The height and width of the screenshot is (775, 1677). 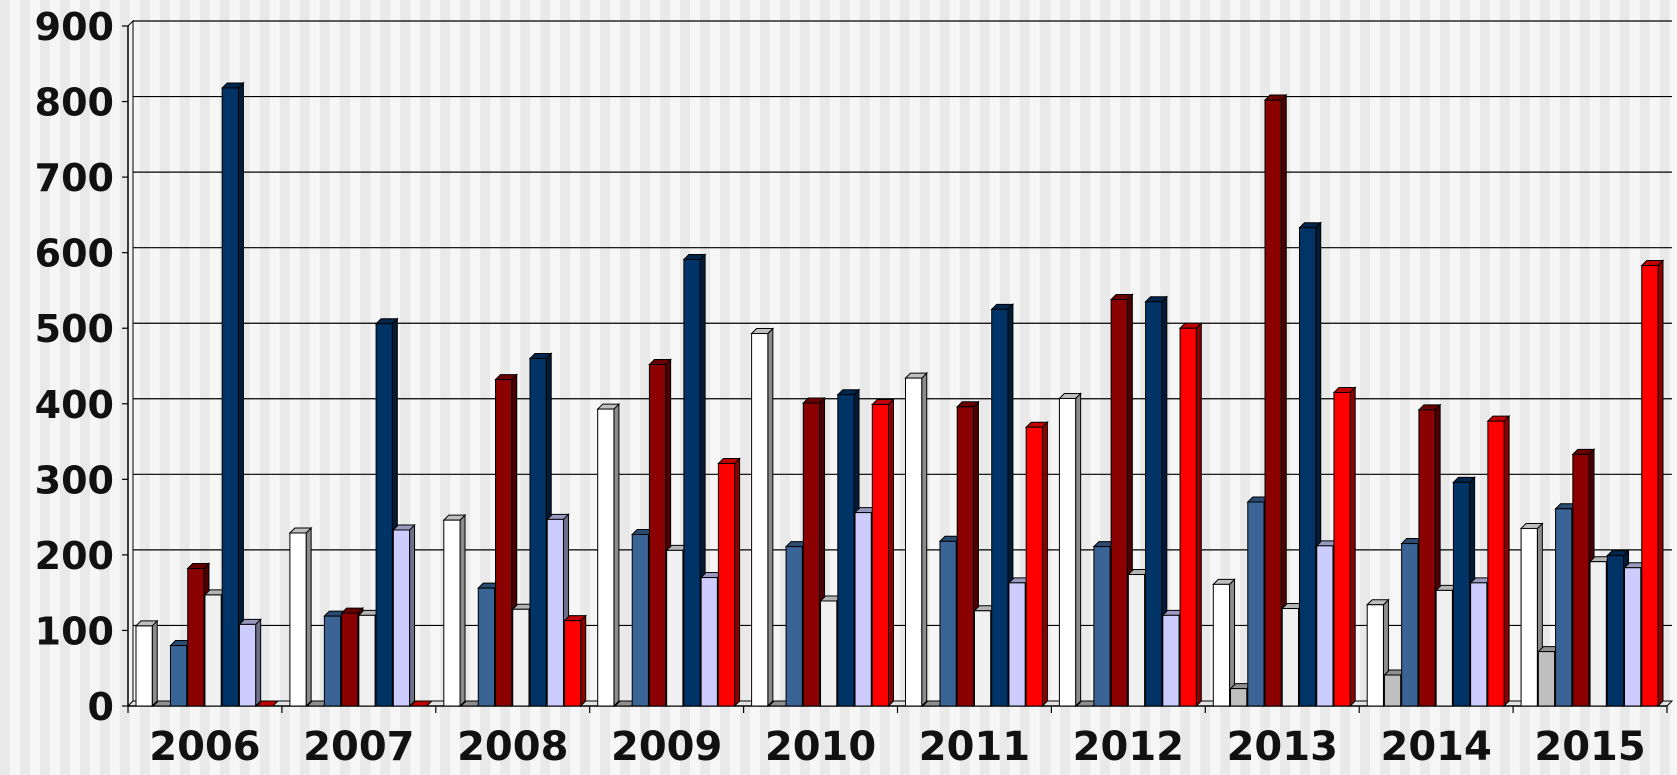 What do you see at coordinates (1589, 747) in the screenshot?
I see `x-tick-label: 2015` at bounding box center [1589, 747].